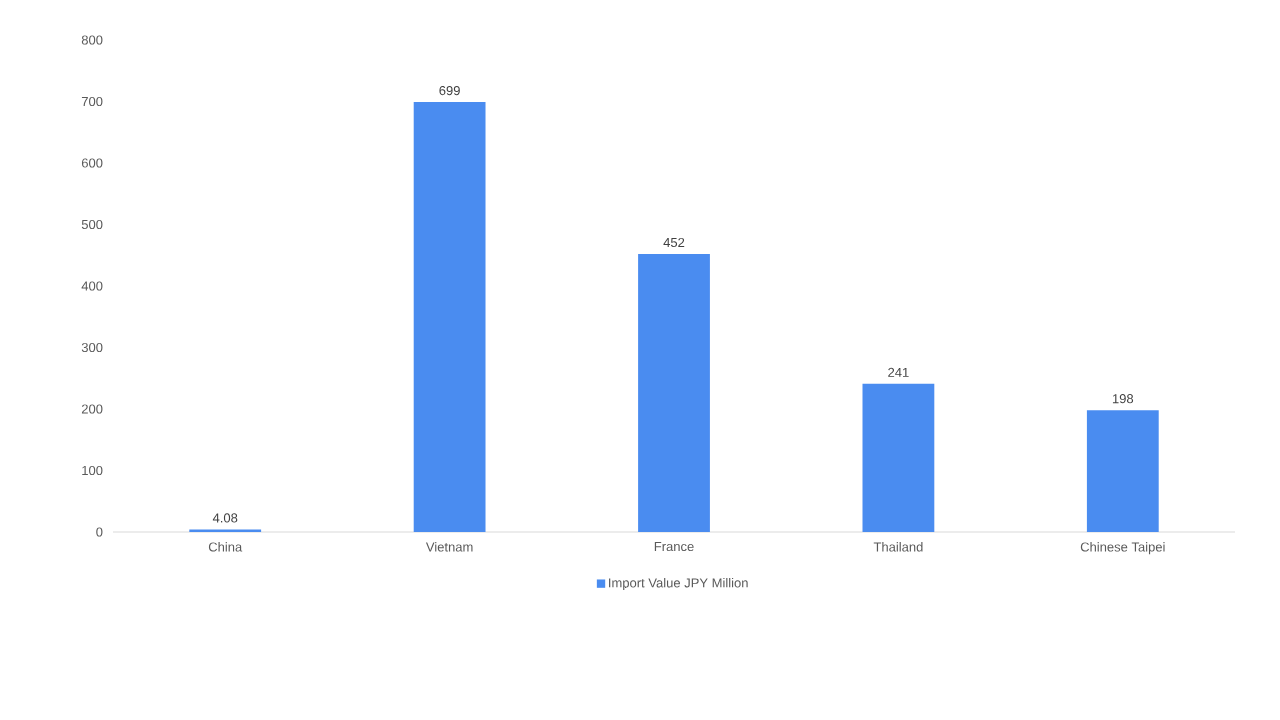 This screenshot has height=720, width=1280. I want to click on y-tick-label: 700, so click(92, 101).